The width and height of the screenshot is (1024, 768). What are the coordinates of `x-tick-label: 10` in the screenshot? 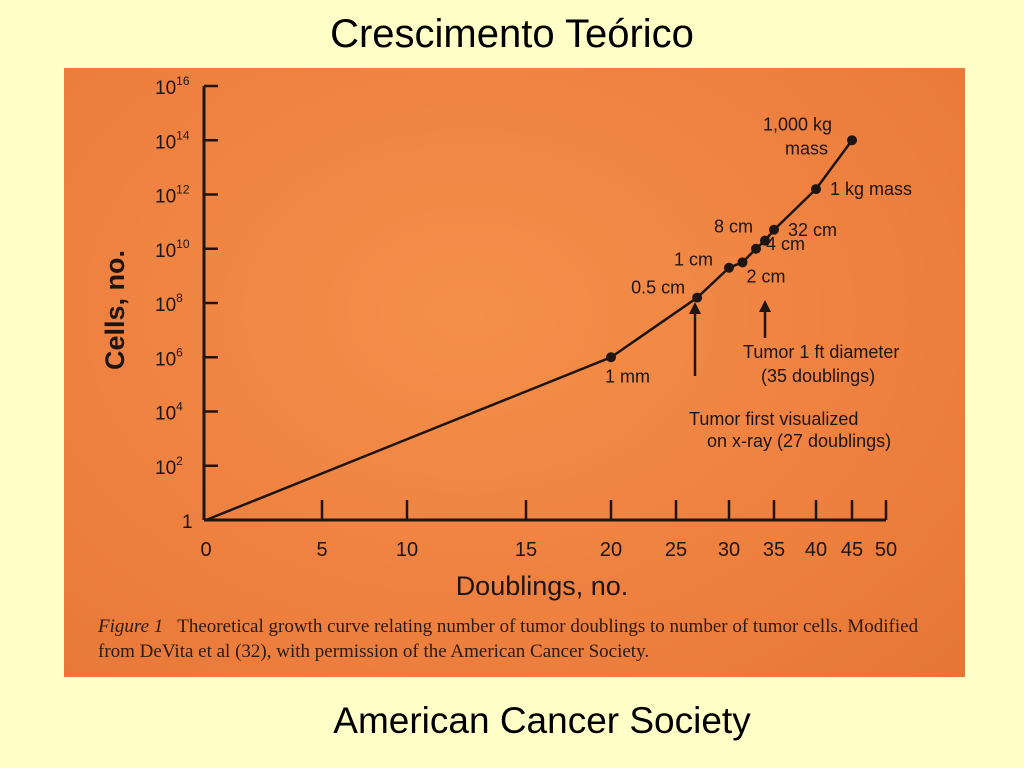 It's located at (407, 550).